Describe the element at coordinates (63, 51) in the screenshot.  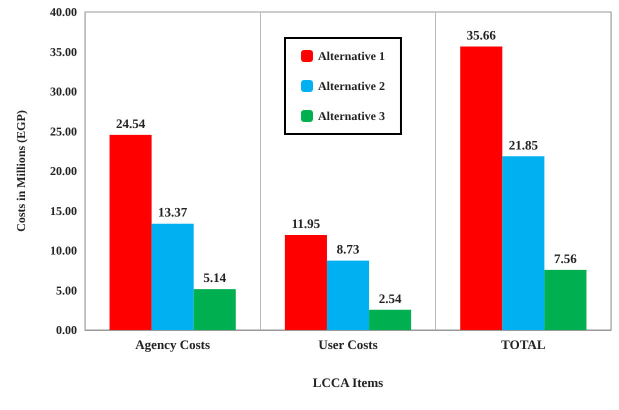
I see `y-tick-label: 35.00` at that location.